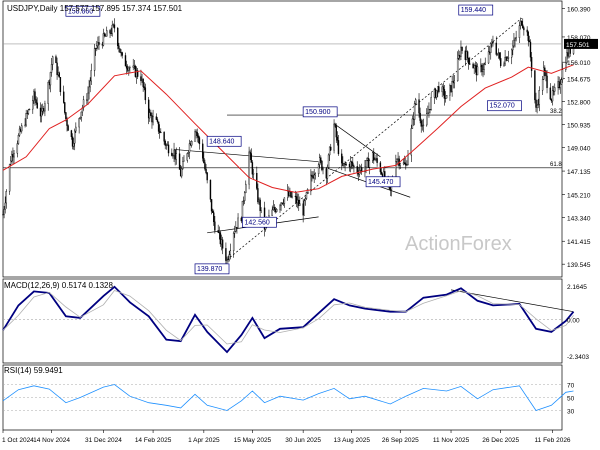  I want to click on rsi-ytick-label: 30, so click(571, 412).